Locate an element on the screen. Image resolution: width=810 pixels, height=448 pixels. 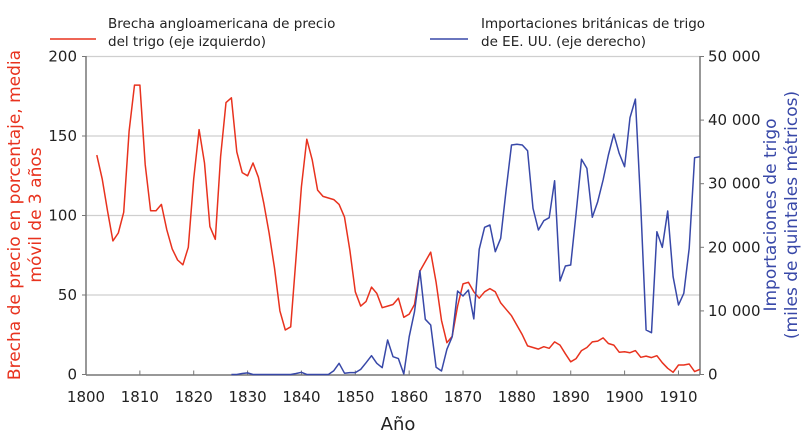
y-axis-left-title-line1: Brecha de precio en porcentaje, media is located at coordinates (15, 215).